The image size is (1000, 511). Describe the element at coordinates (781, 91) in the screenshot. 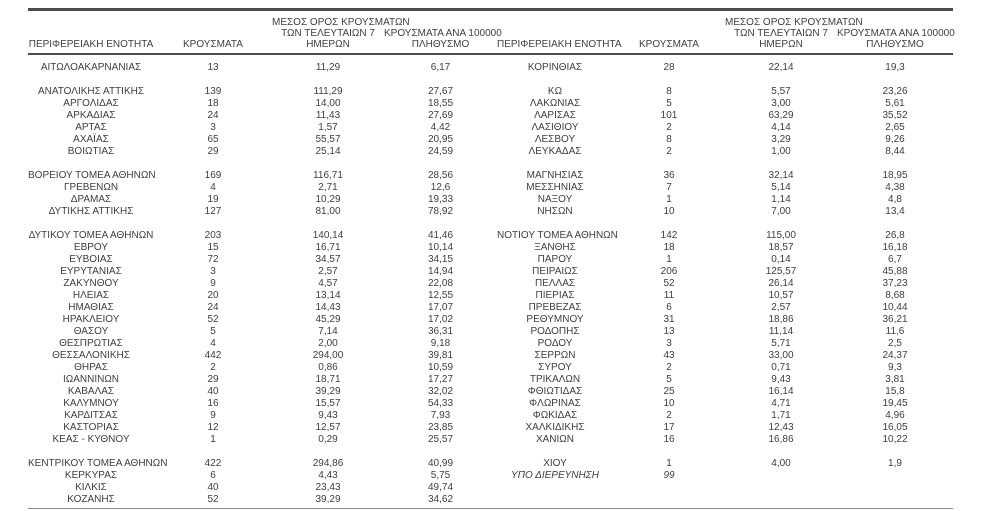

I see `right-avg7-cell: 5,57` at that location.